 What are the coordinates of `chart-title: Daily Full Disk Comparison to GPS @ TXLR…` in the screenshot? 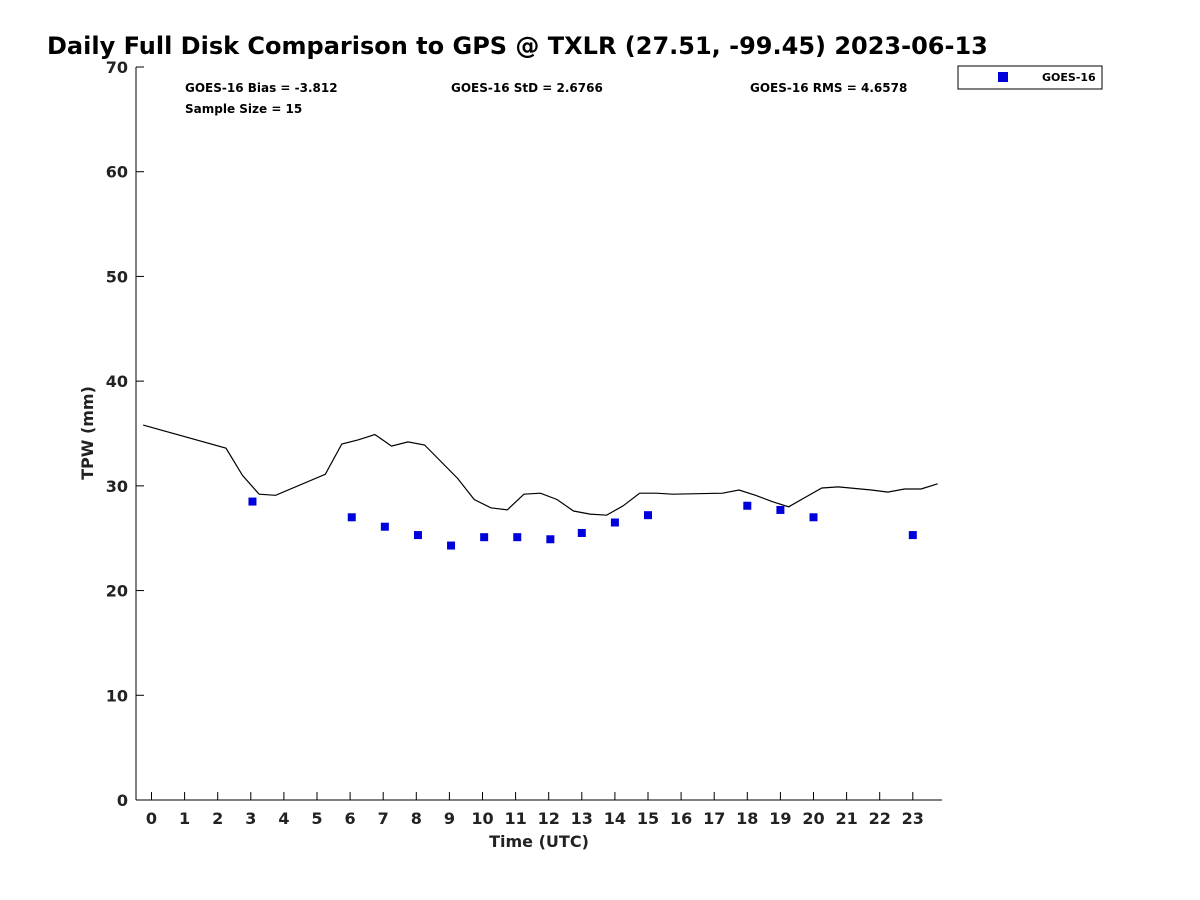 It's located at (517, 46).